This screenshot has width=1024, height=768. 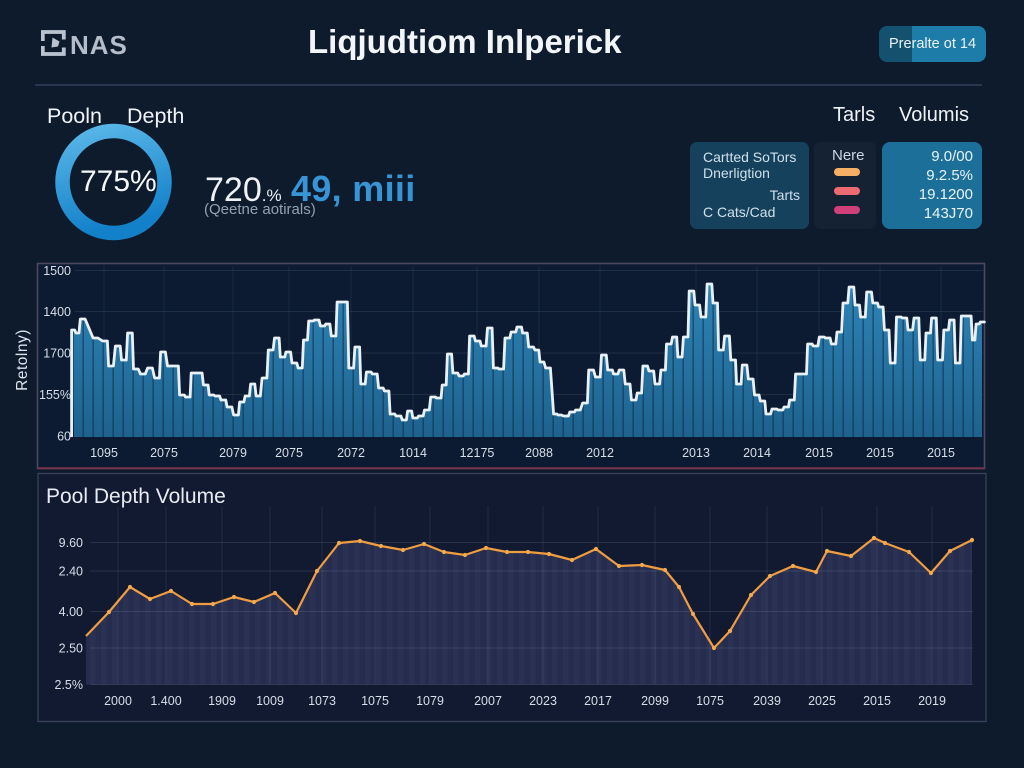 What do you see at coordinates (71, 543) in the screenshot?
I see `svg-text: 9.60` at bounding box center [71, 543].